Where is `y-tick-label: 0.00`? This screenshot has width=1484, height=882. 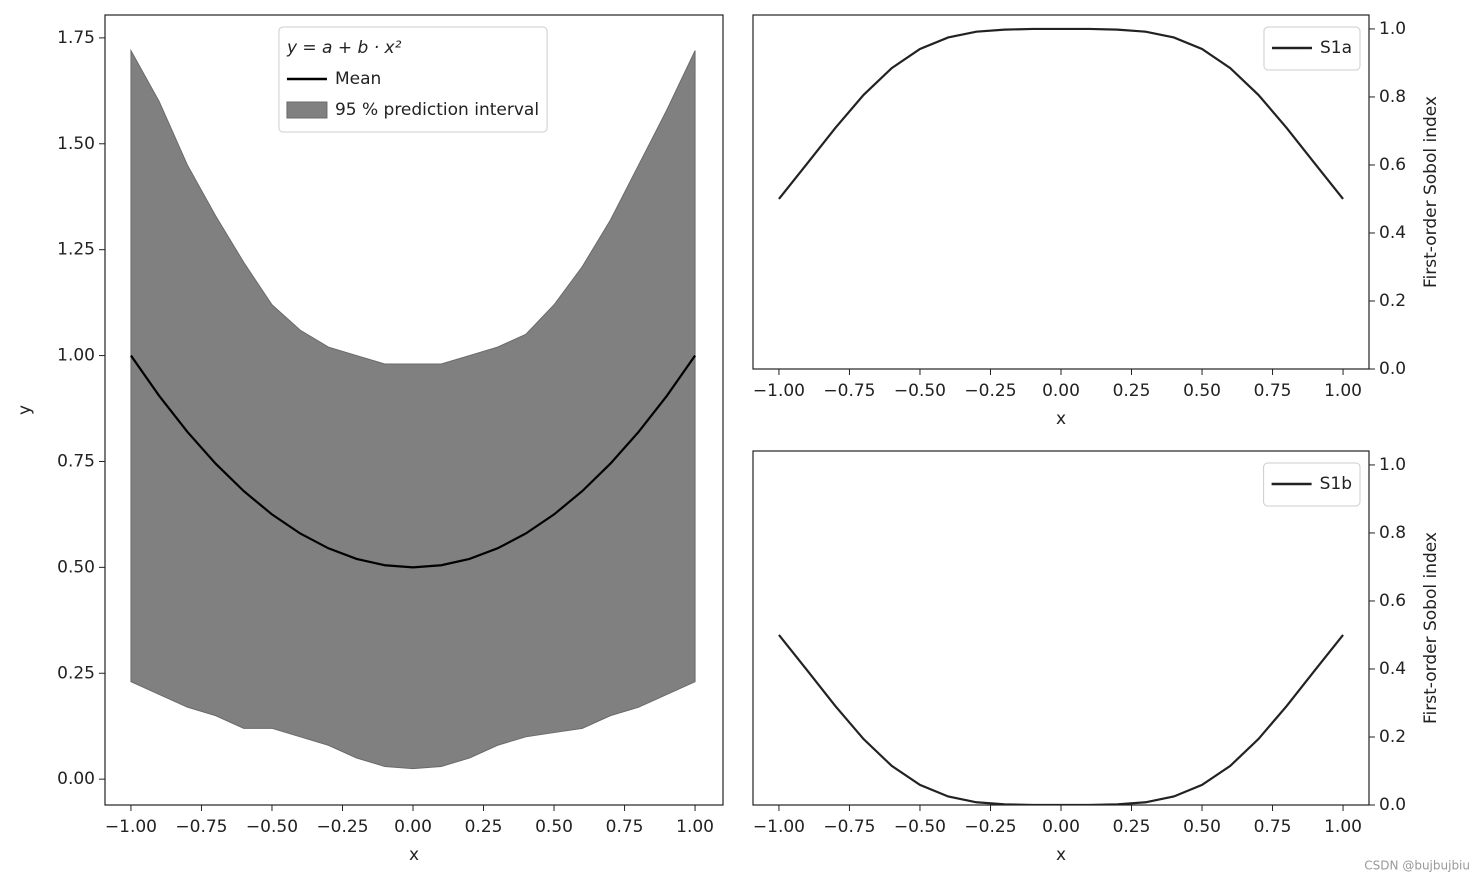
y-tick-label: 0.00 is located at coordinates (76, 779).